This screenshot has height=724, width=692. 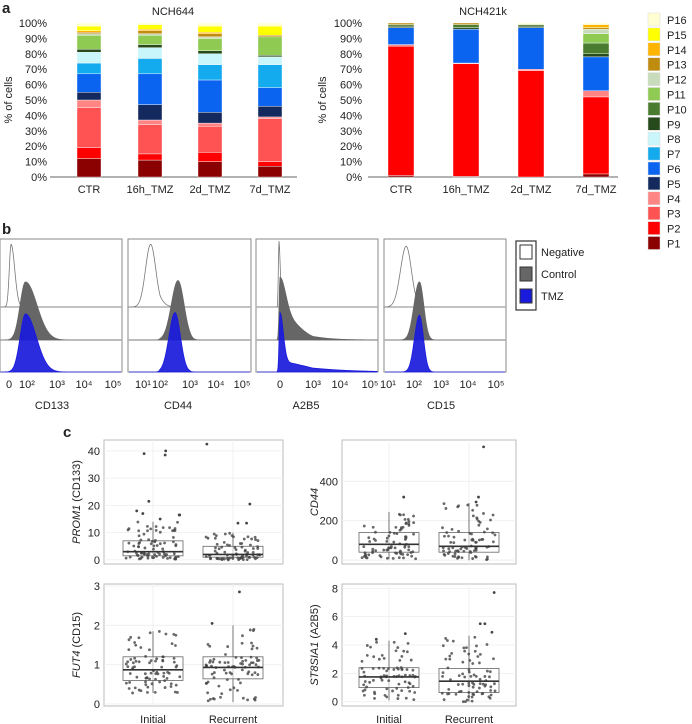 I want to click on x-tick-label: 10⁴, so click(x=216, y=385).